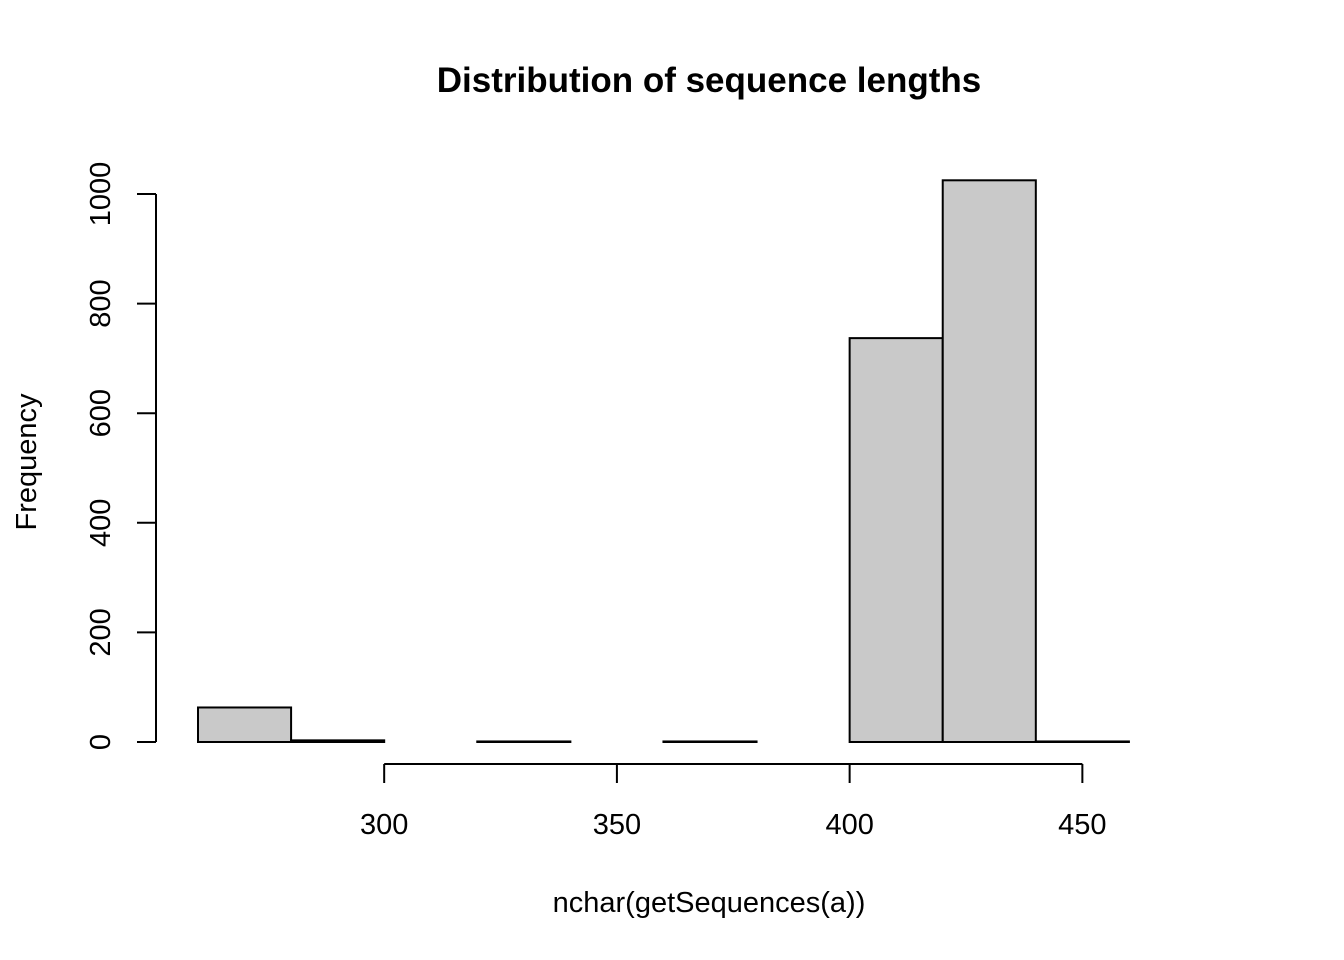 This screenshot has height=960, width=1344. What do you see at coordinates (121, 456) in the screenshot?
I see `y-axis: 0 200 400 600 800 1000` at bounding box center [121, 456].